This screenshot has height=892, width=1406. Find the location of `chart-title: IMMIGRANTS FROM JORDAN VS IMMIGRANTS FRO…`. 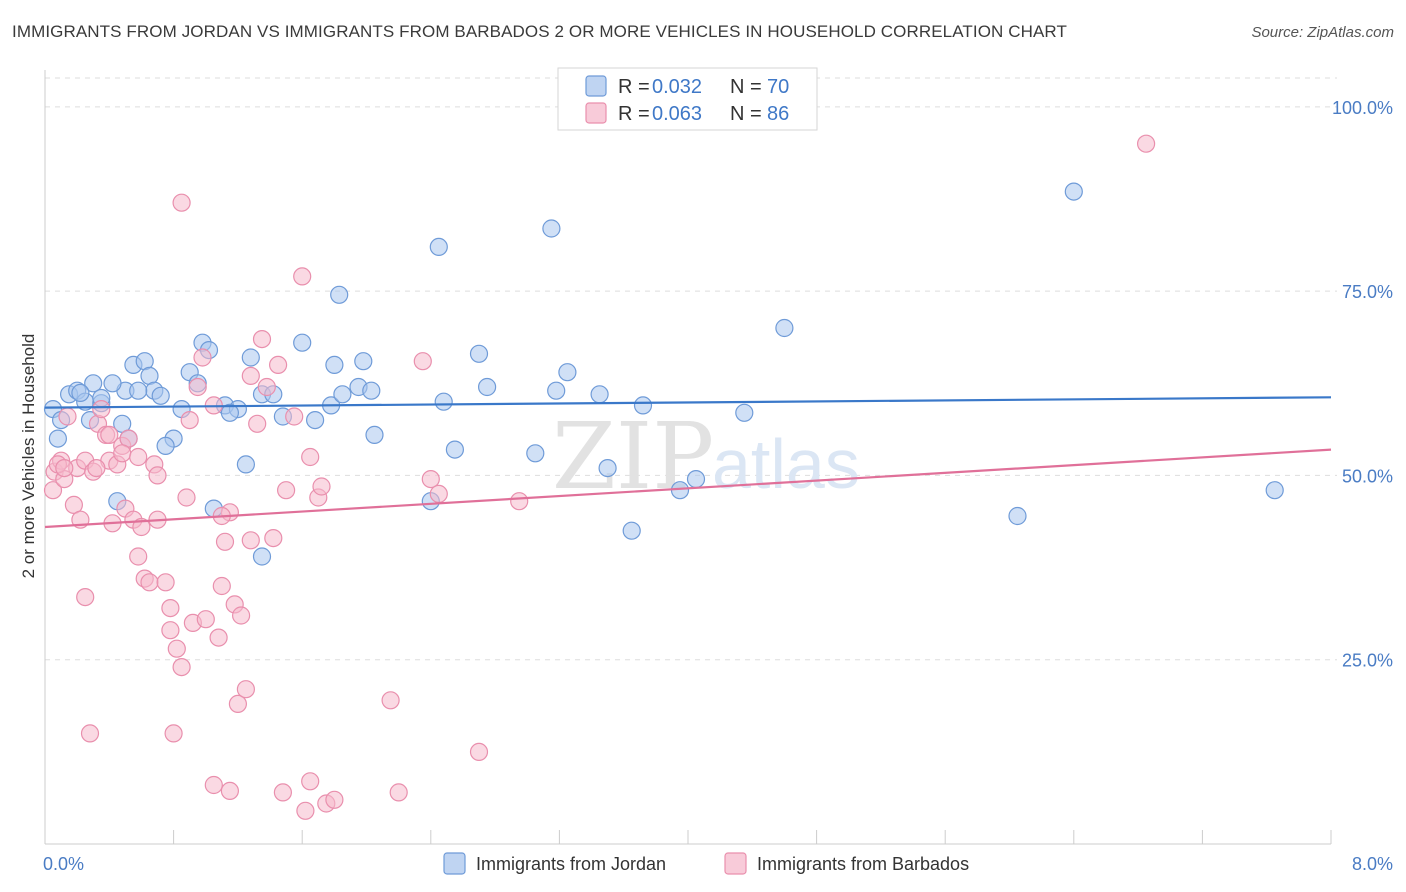

chart-title: IMMIGRANTS FROM JORDAN VS IMMIGRANTS FRO… is located at coordinates (539, 31).